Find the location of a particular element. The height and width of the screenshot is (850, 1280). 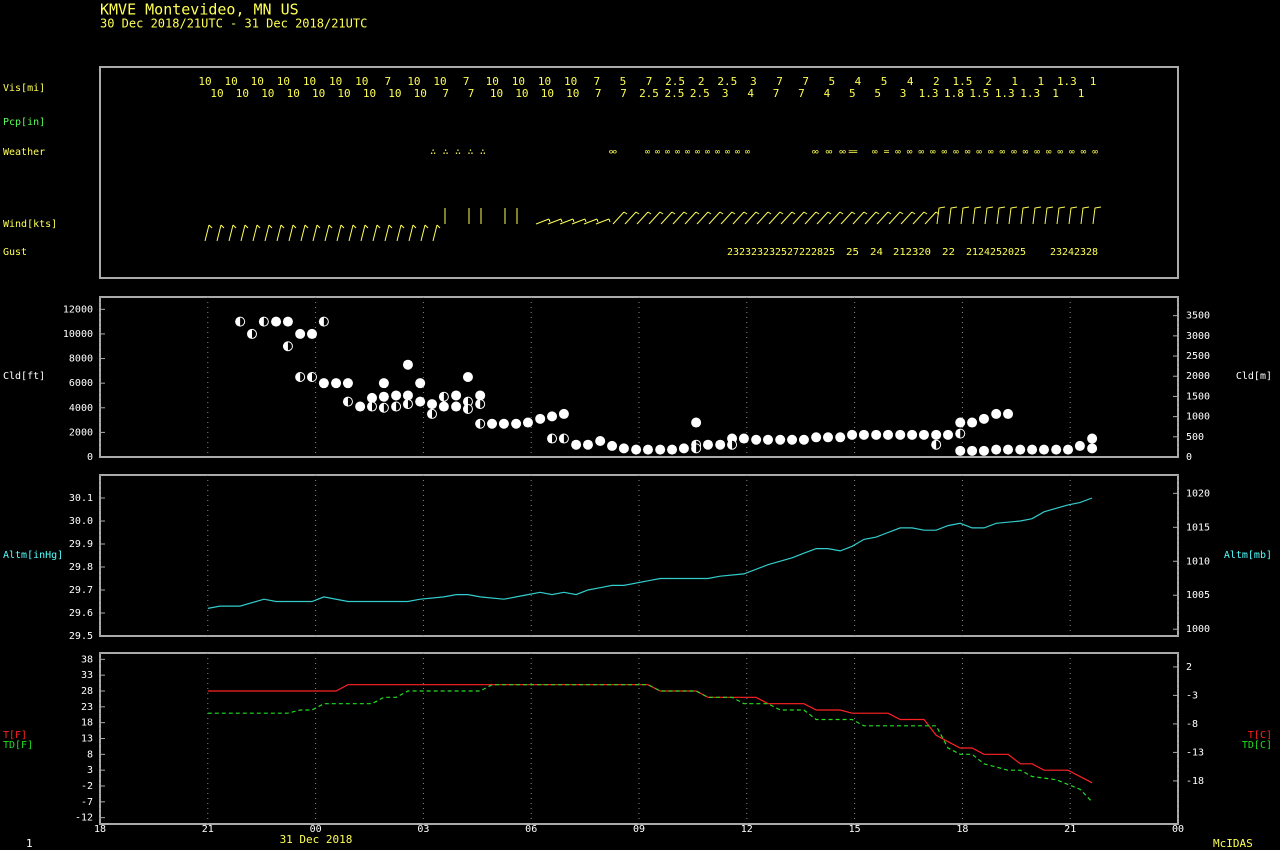

vis-value: 1.8 is located at coordinates (954, 93).